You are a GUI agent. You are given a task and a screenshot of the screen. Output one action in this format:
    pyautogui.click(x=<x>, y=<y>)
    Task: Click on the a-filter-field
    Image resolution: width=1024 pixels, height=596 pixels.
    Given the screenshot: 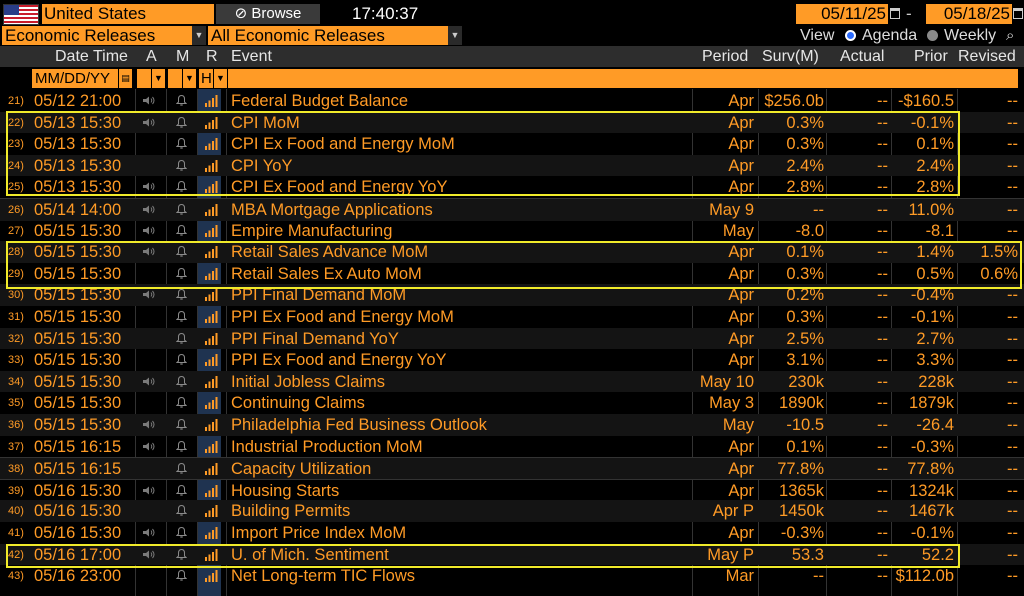 What is the action you would take?
    pyautogui.click(x=144, y=78)
    